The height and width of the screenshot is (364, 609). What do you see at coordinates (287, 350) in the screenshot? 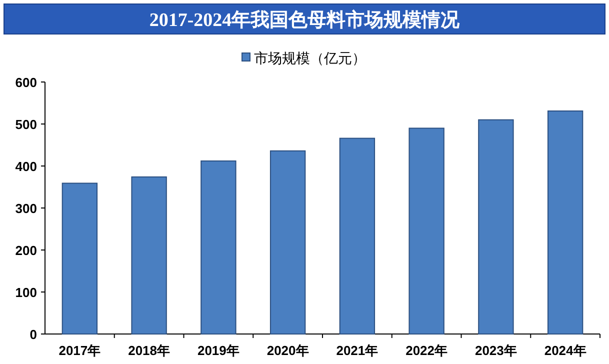
I see `x-tick-label: 2020年` at bounding box center [287, 350].